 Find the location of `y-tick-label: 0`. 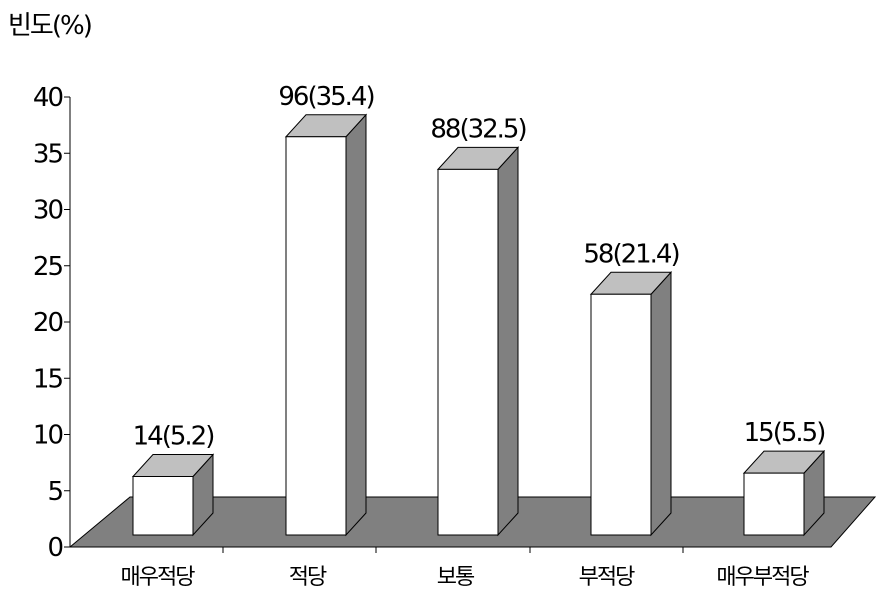

y-tick-label: 0 is located at coordinates (54, 548).